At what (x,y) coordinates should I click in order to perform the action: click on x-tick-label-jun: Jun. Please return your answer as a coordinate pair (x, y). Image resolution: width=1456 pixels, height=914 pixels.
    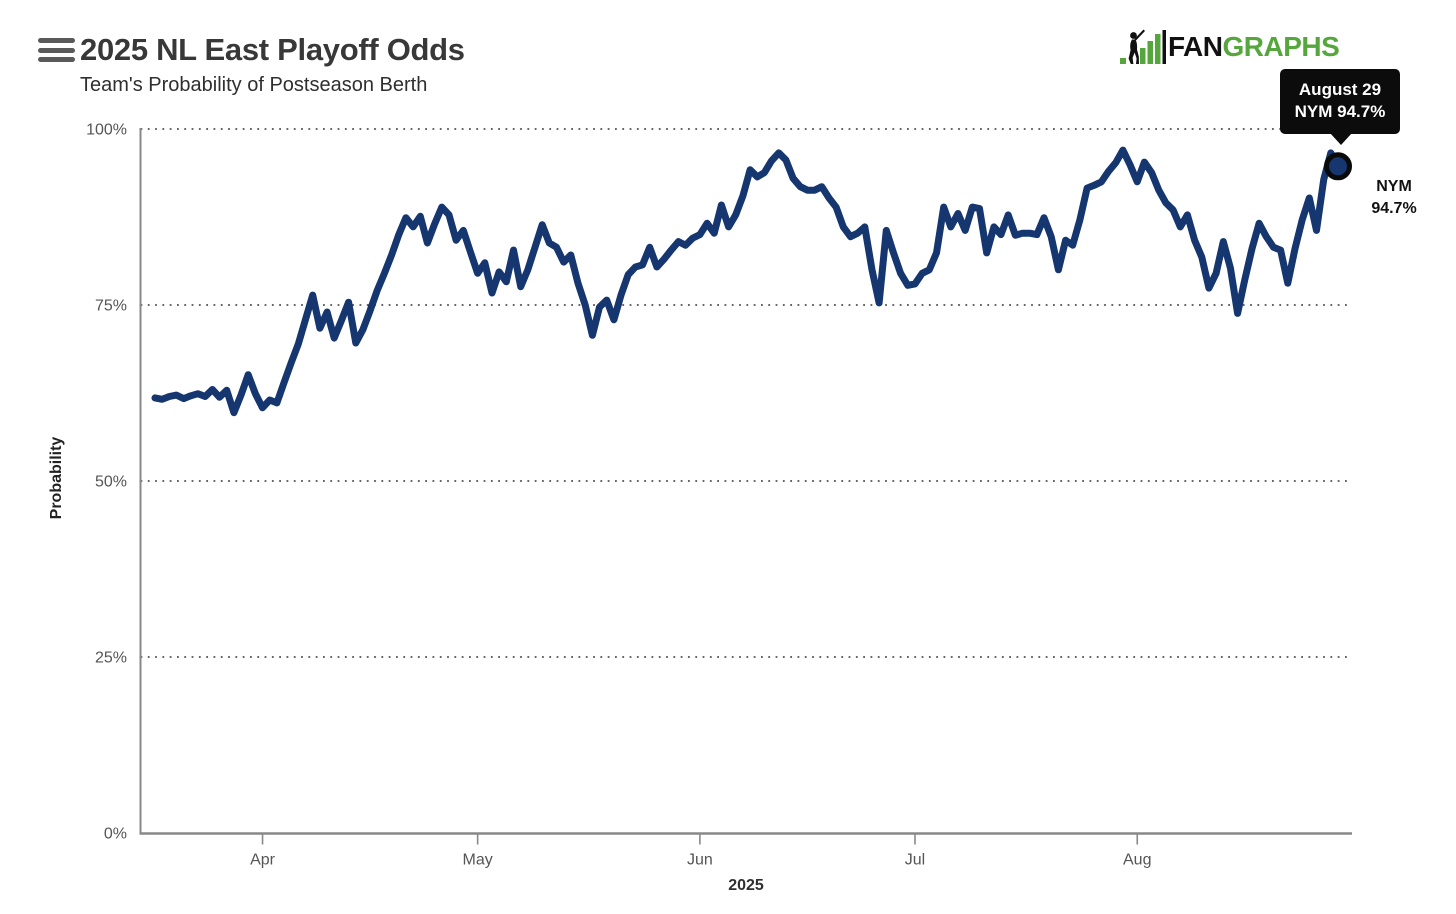
    Looking at the image, I should click on (700, 860).